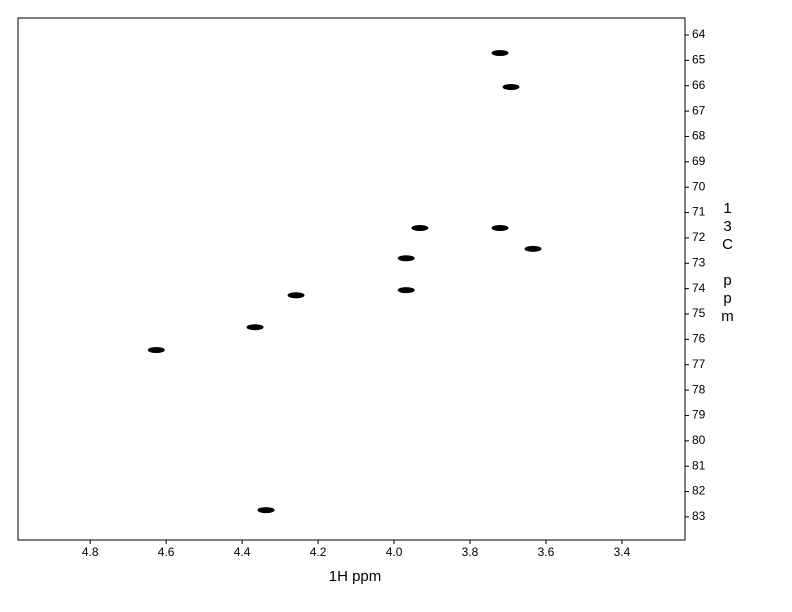  Describe the element at coordinates (622, 552) in the screenshot. I see `x-tick-label: 3.4` at that location.